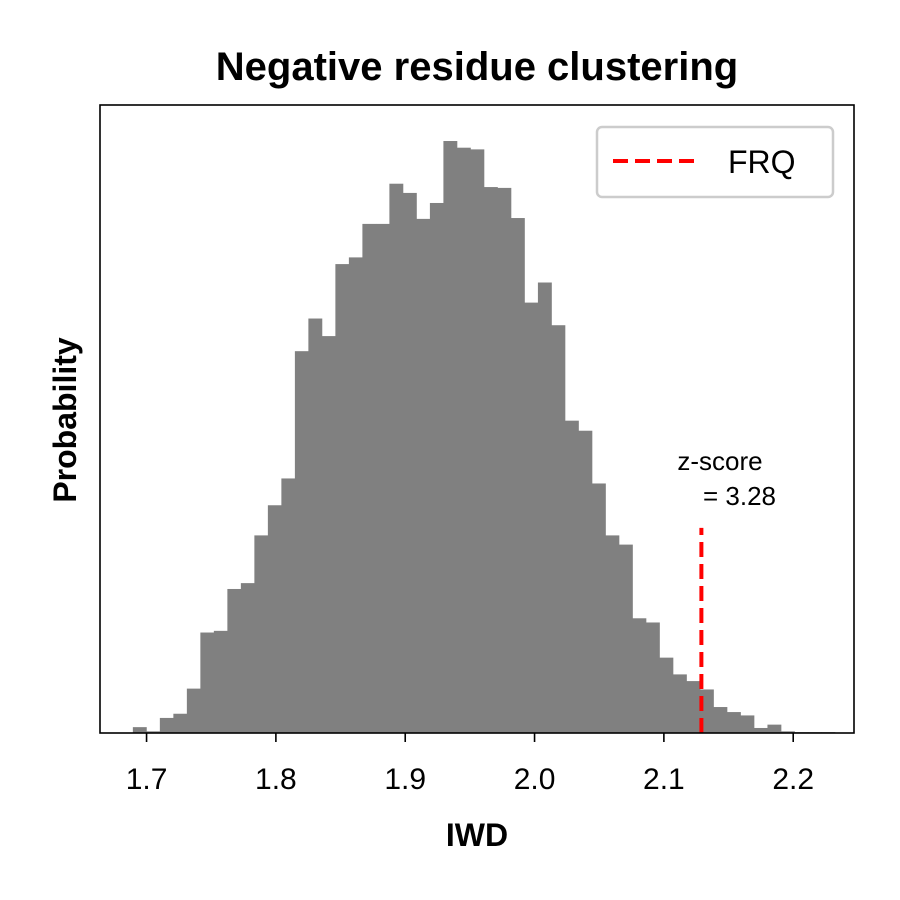 This screenshot has height=900, width=900. Describe the element at coordinates (793, 779) in the screenshot. I see `x-tick-label: 2.2` at that location.